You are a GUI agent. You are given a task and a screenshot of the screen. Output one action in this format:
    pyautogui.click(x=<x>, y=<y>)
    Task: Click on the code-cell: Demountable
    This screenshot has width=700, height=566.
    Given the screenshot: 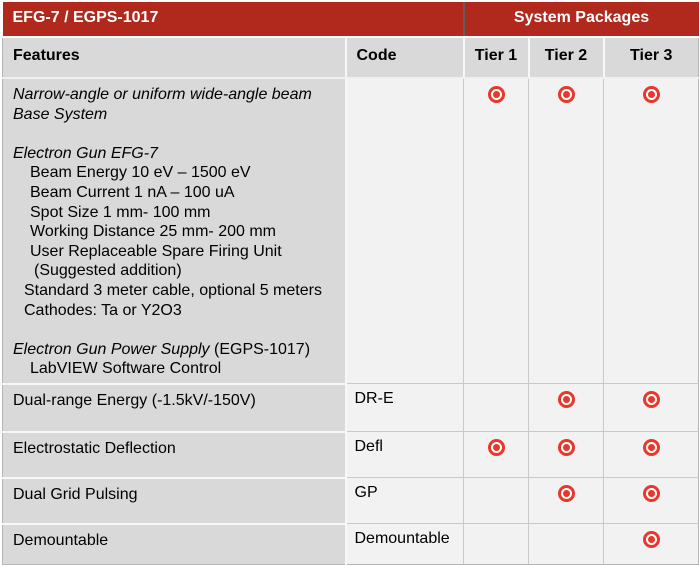 What is the action you would take?
    pyautogui.click(x=404, y=544)
    